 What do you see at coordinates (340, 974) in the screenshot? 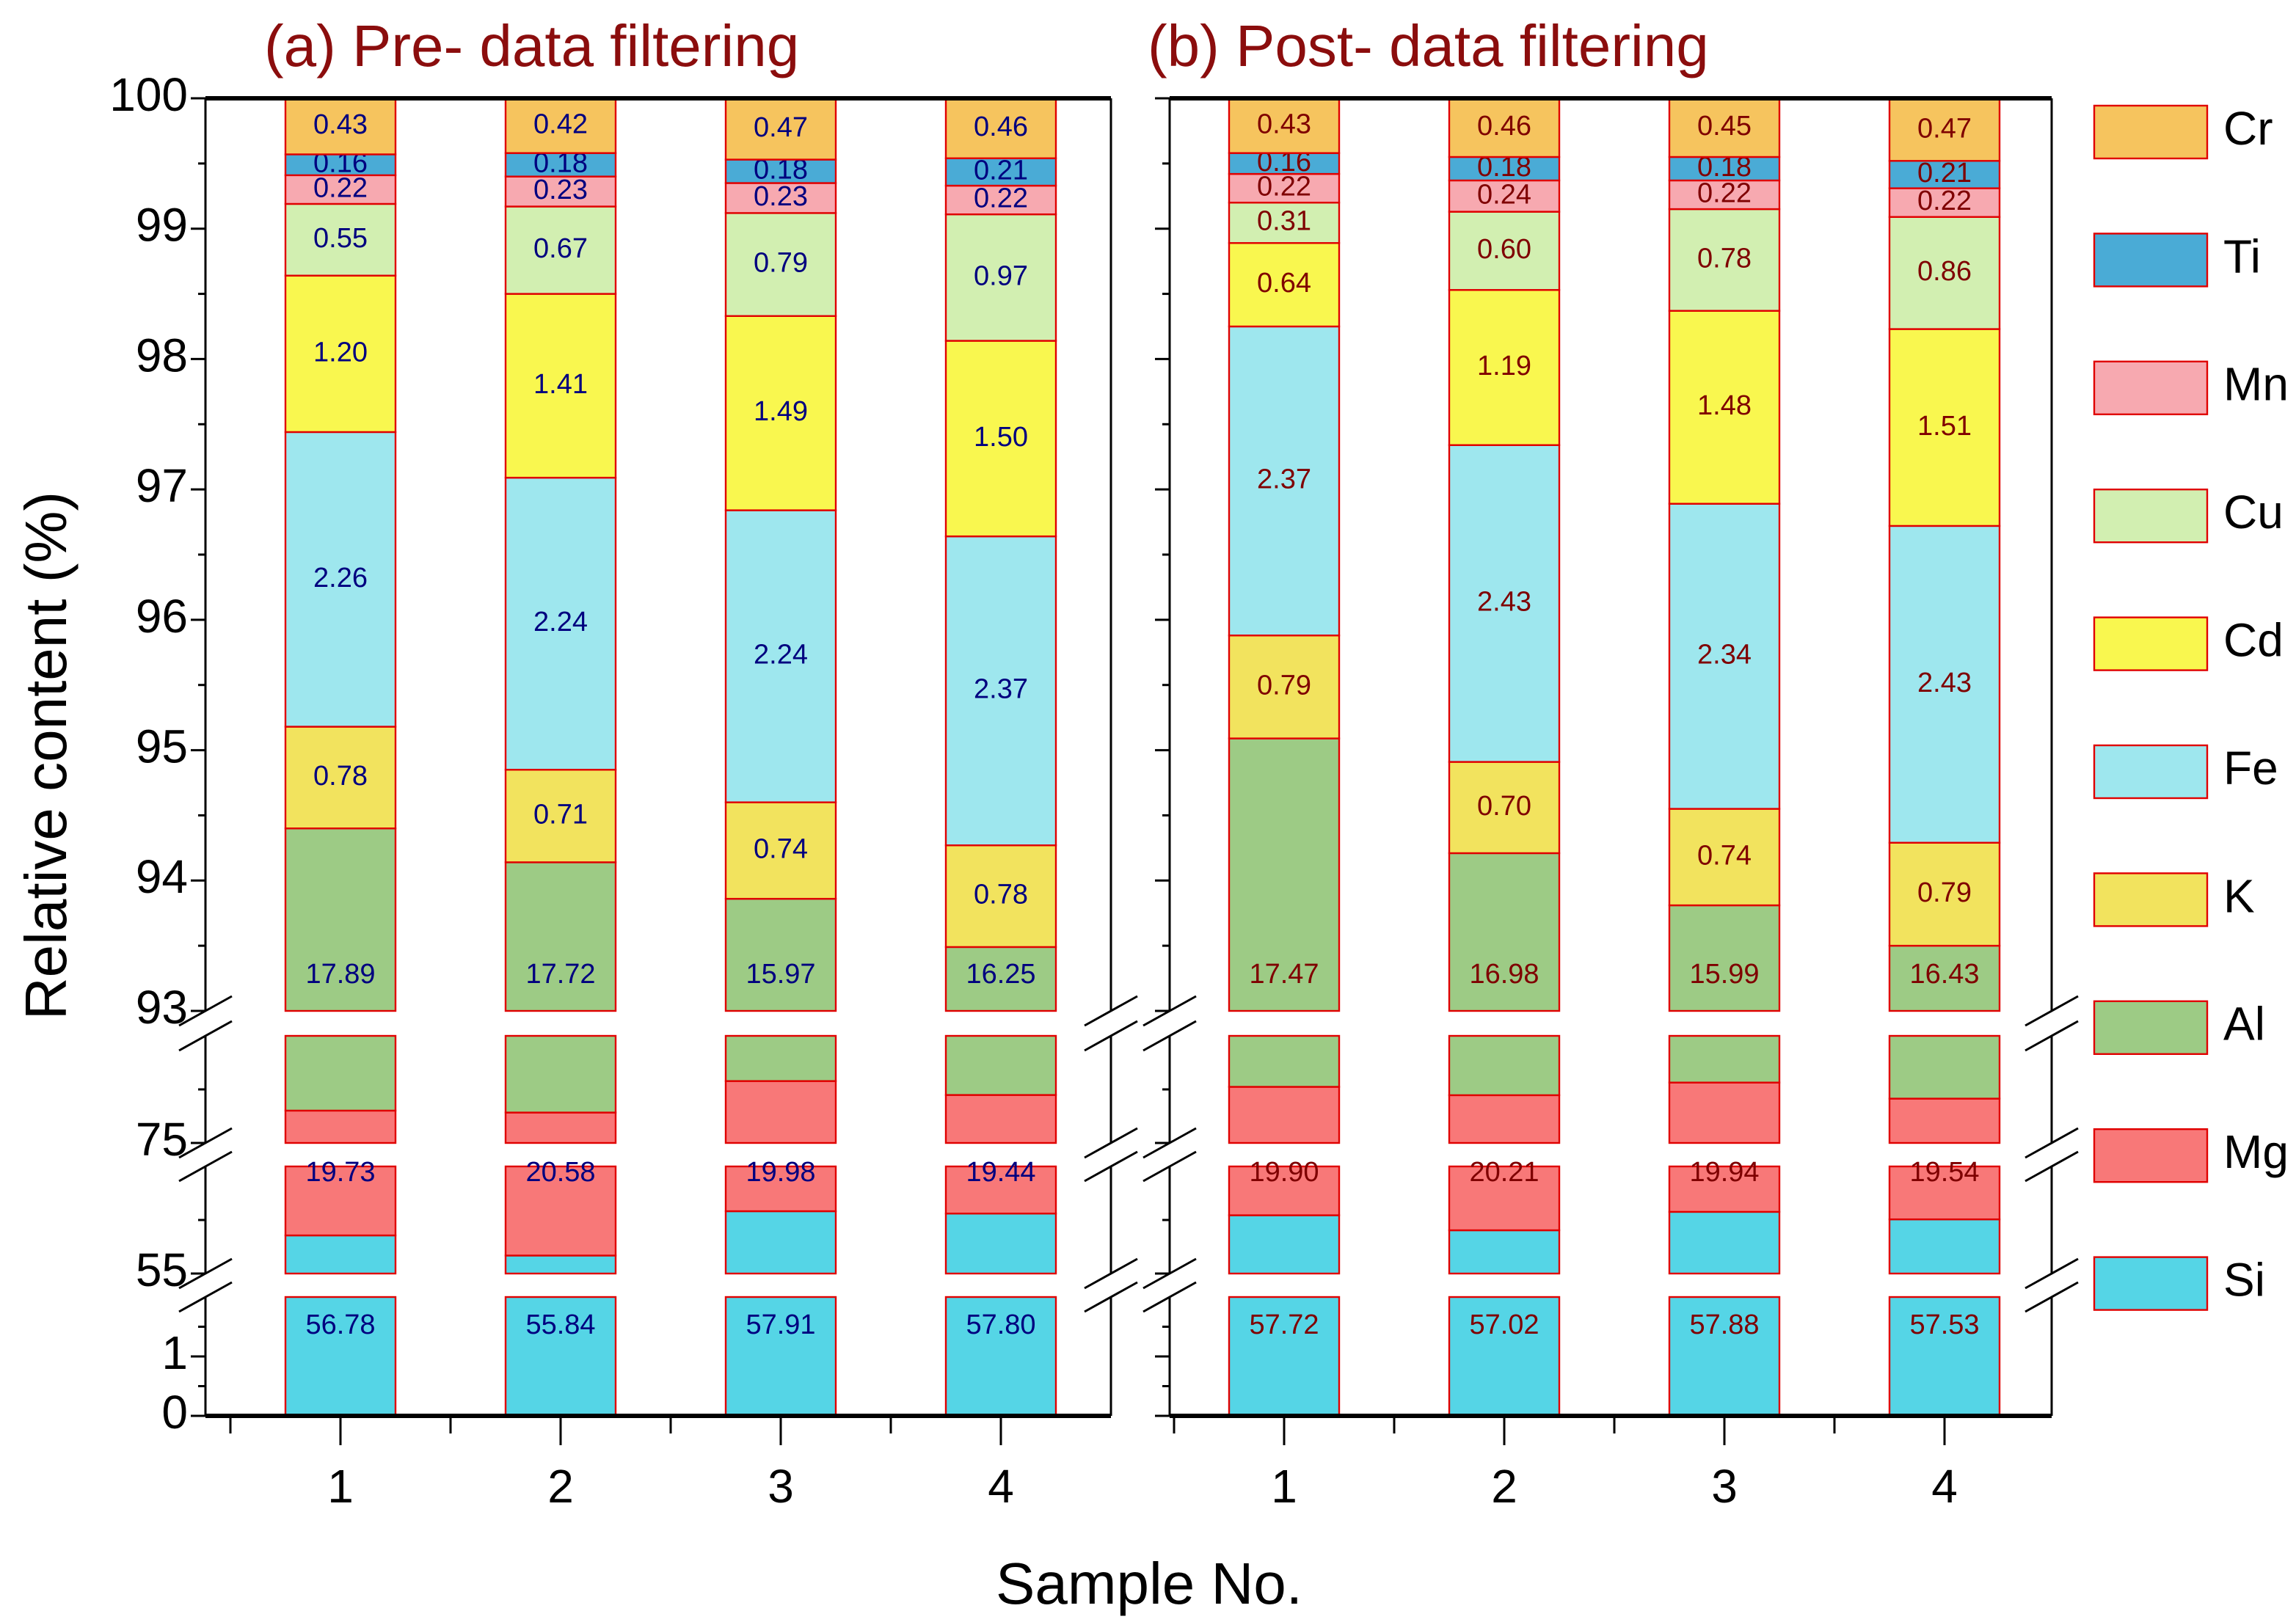
I see `data-label: 17.89` at bounding box center [340, 974].